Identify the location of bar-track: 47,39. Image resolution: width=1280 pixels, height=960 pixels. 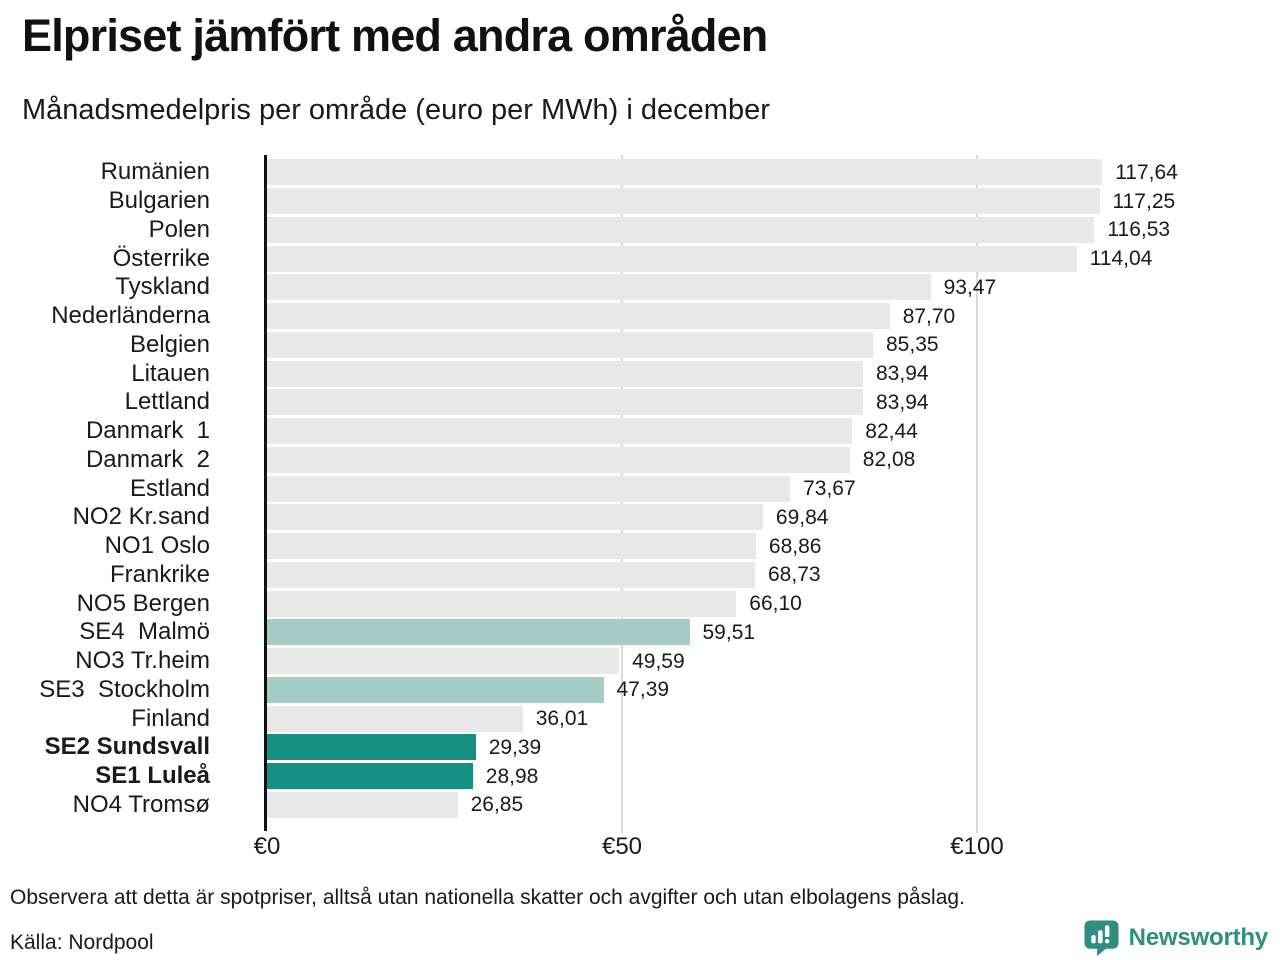
(468, 689).